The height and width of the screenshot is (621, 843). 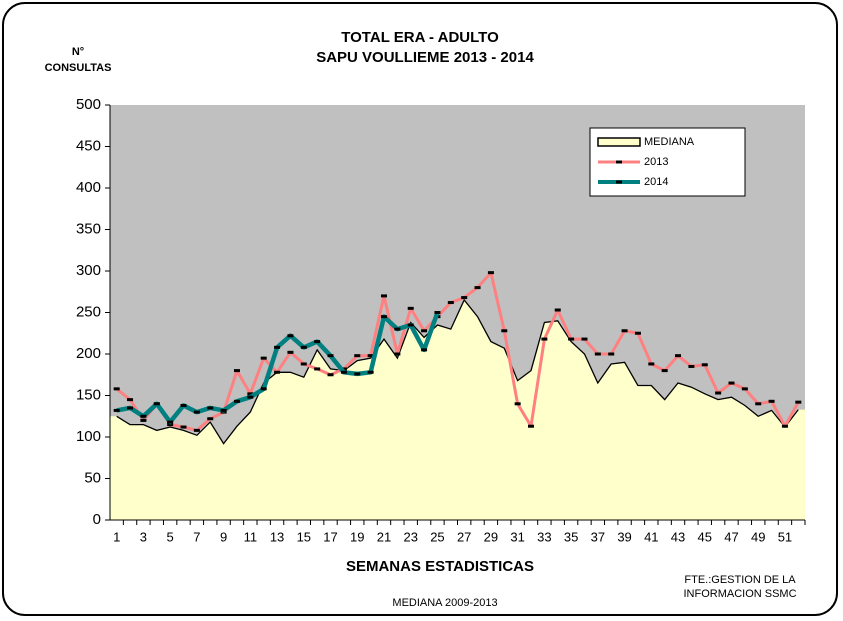 I want to click on x-tick-label: 11, so click(x=251, y=536).